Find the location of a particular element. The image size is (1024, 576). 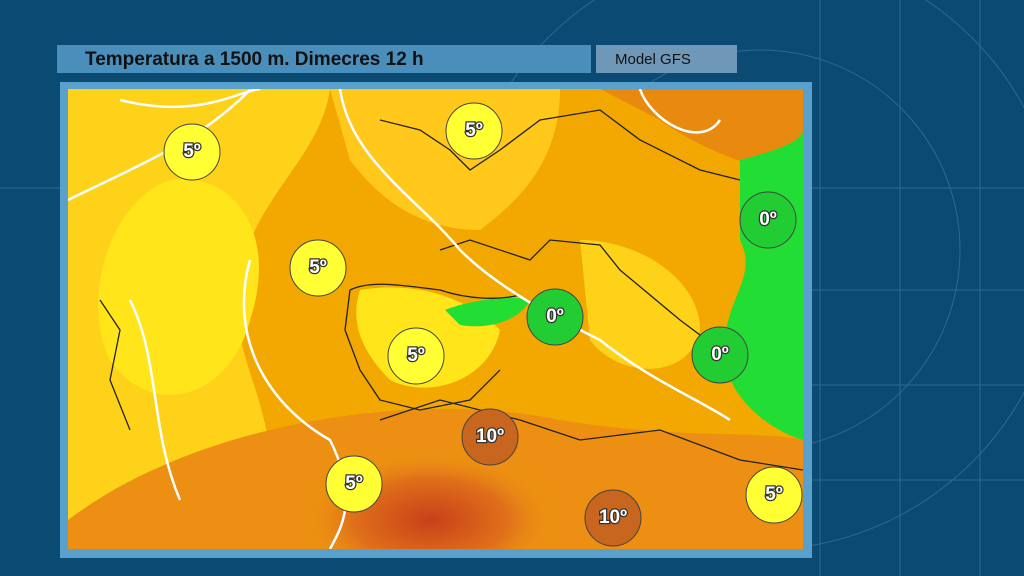

model-bar is located at coordinates (666, 59).